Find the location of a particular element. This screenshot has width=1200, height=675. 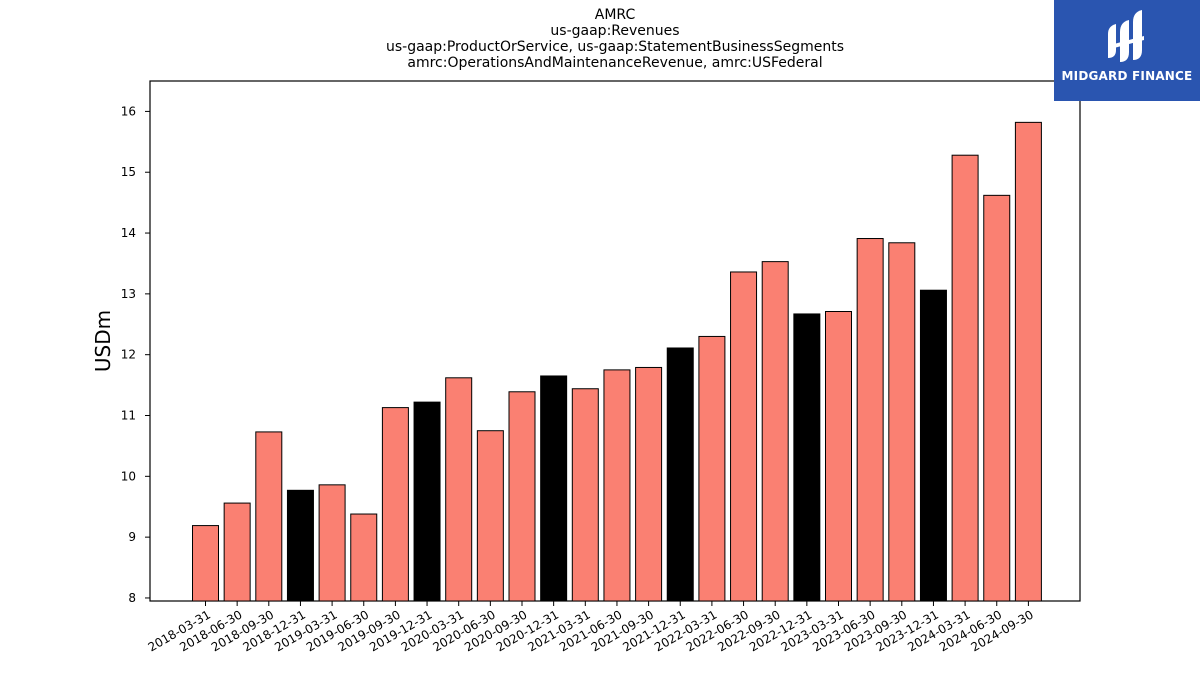

midgard-finance-logo: MIDGARD FINANCE is located at coordinates (1127, 50).